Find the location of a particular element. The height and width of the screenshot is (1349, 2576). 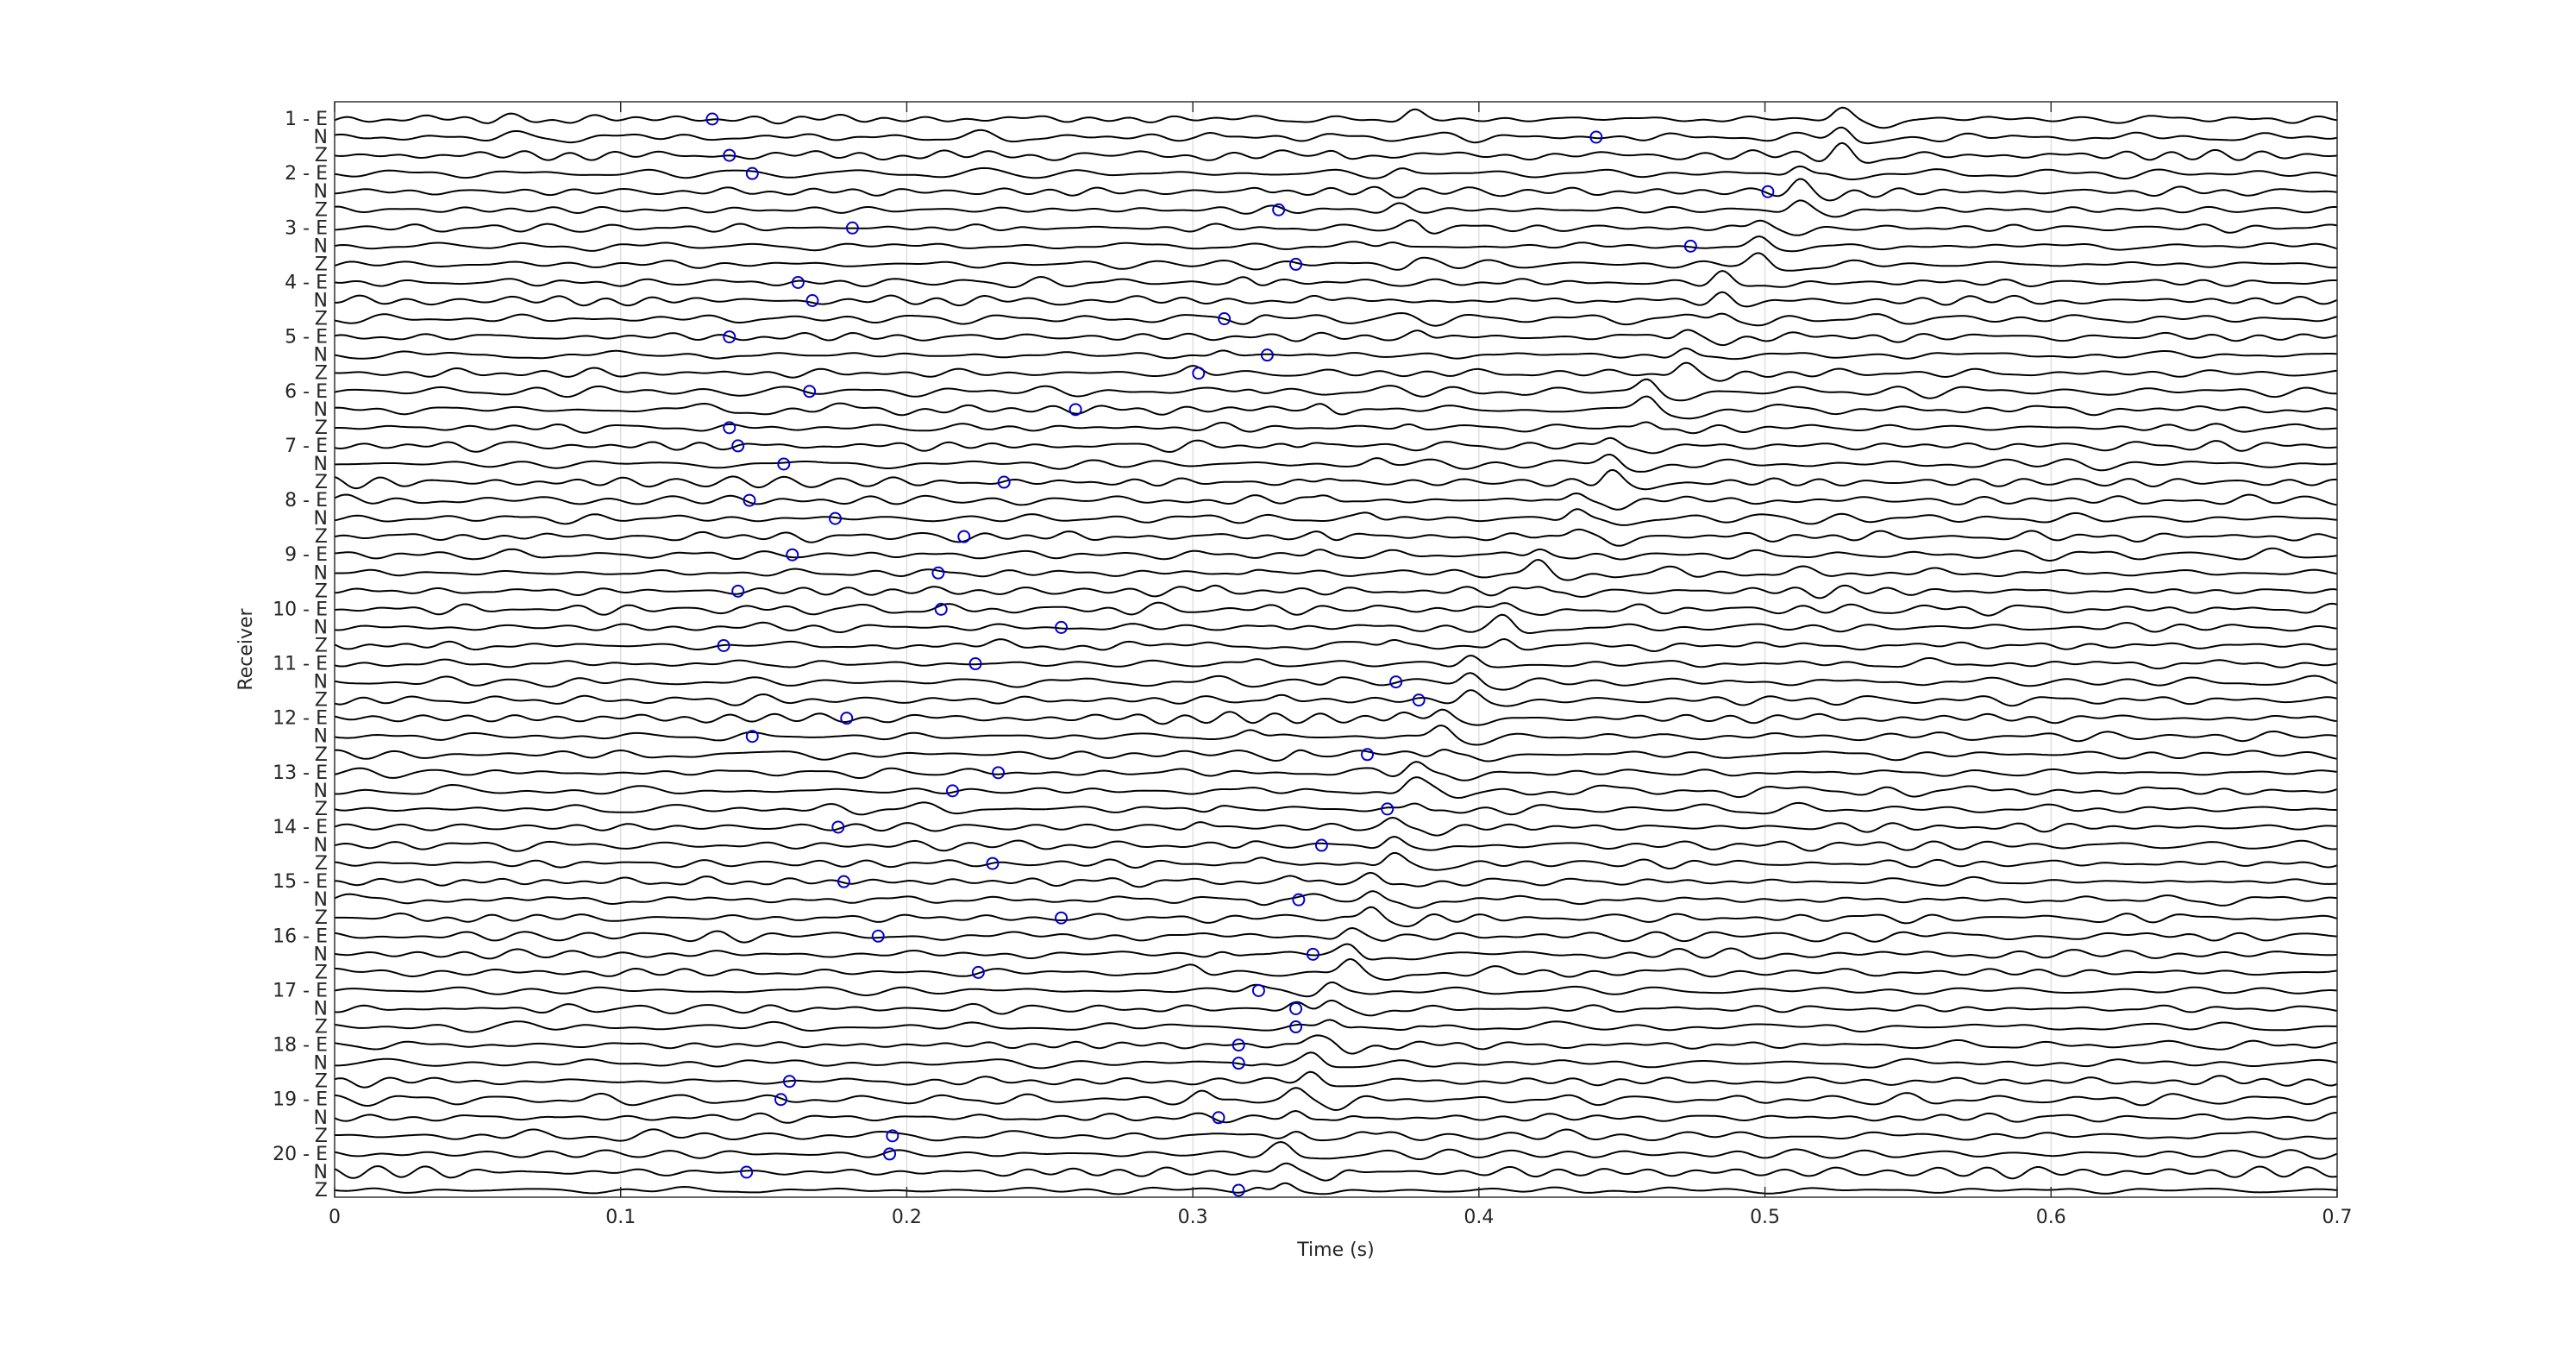

y-tick-label: 11 - E is located at coordinates (300, 664).